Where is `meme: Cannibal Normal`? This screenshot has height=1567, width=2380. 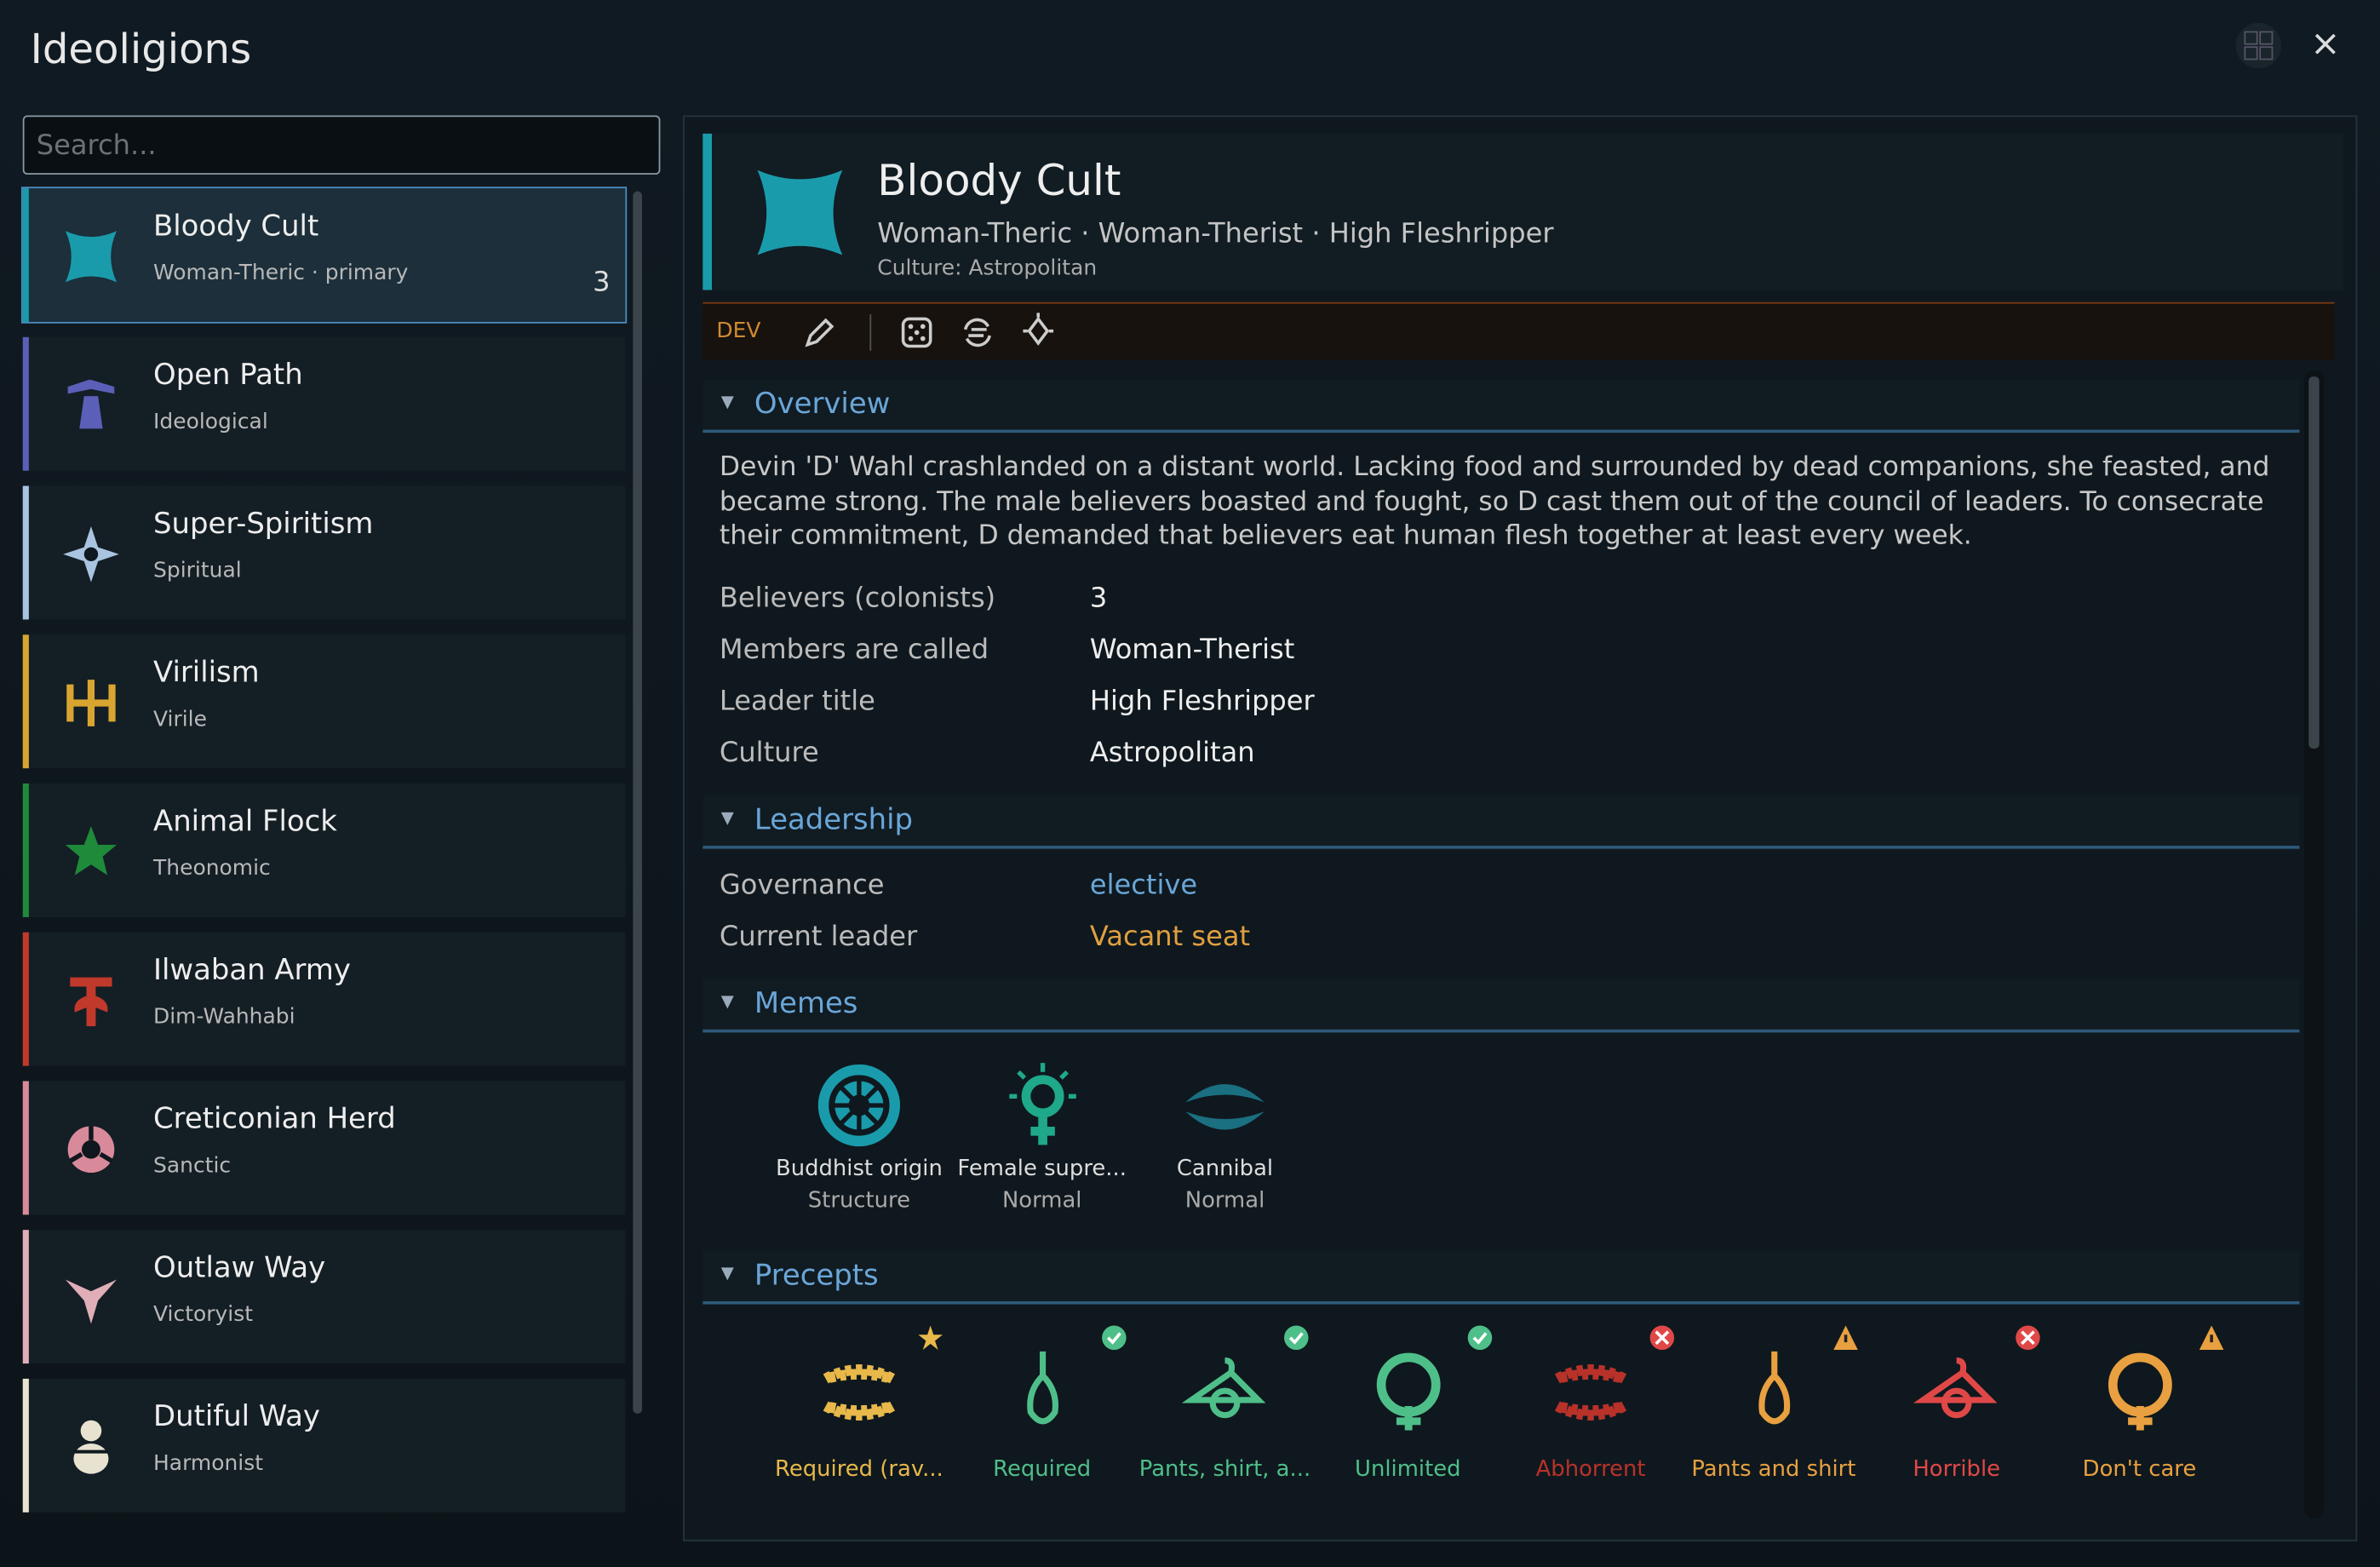
meme: Cannibal Normal is located at coordinates (1225, 1139).